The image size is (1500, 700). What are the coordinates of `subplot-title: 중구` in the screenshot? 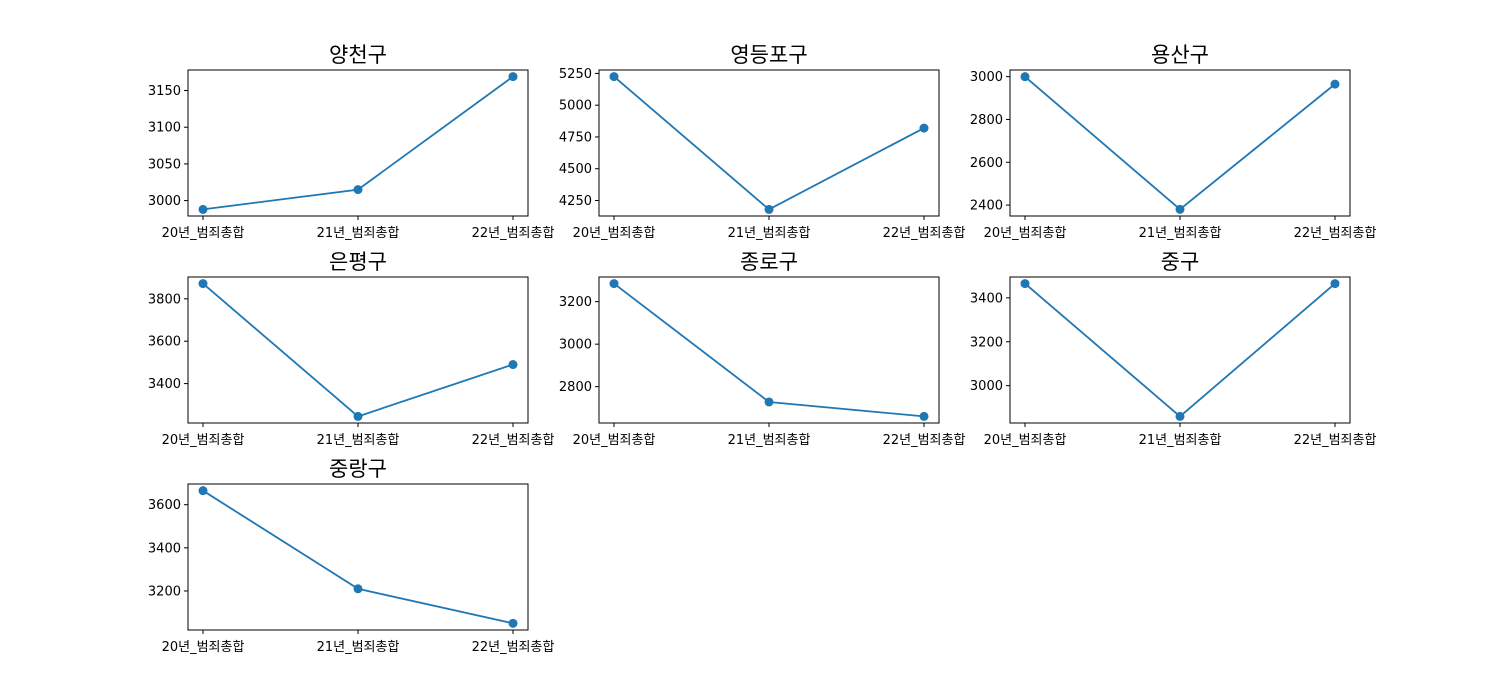 It's located at (1180, 262).